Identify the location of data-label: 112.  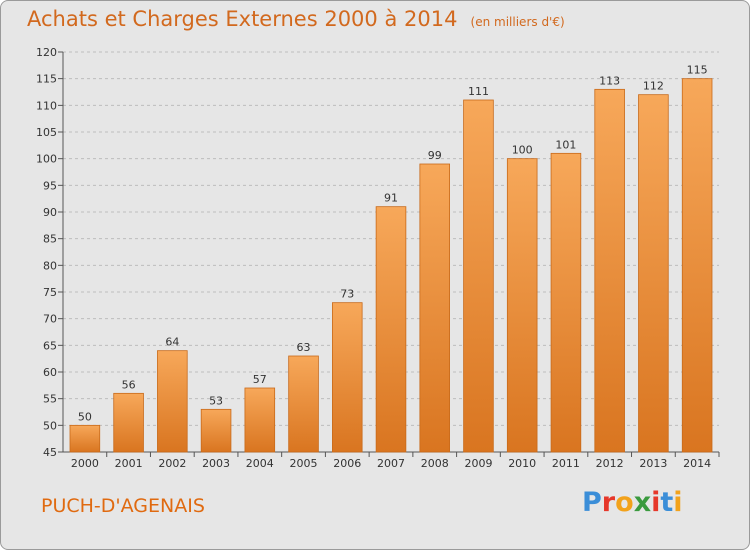
(653, 86).